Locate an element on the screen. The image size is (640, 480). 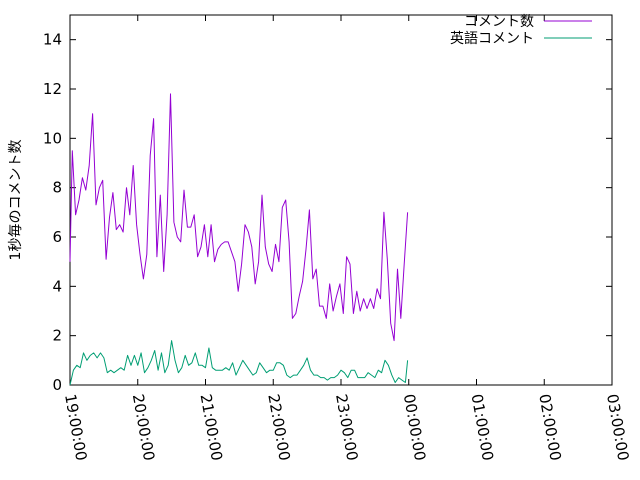
y-tick-label: 10 is located at coordinates (52, 138).